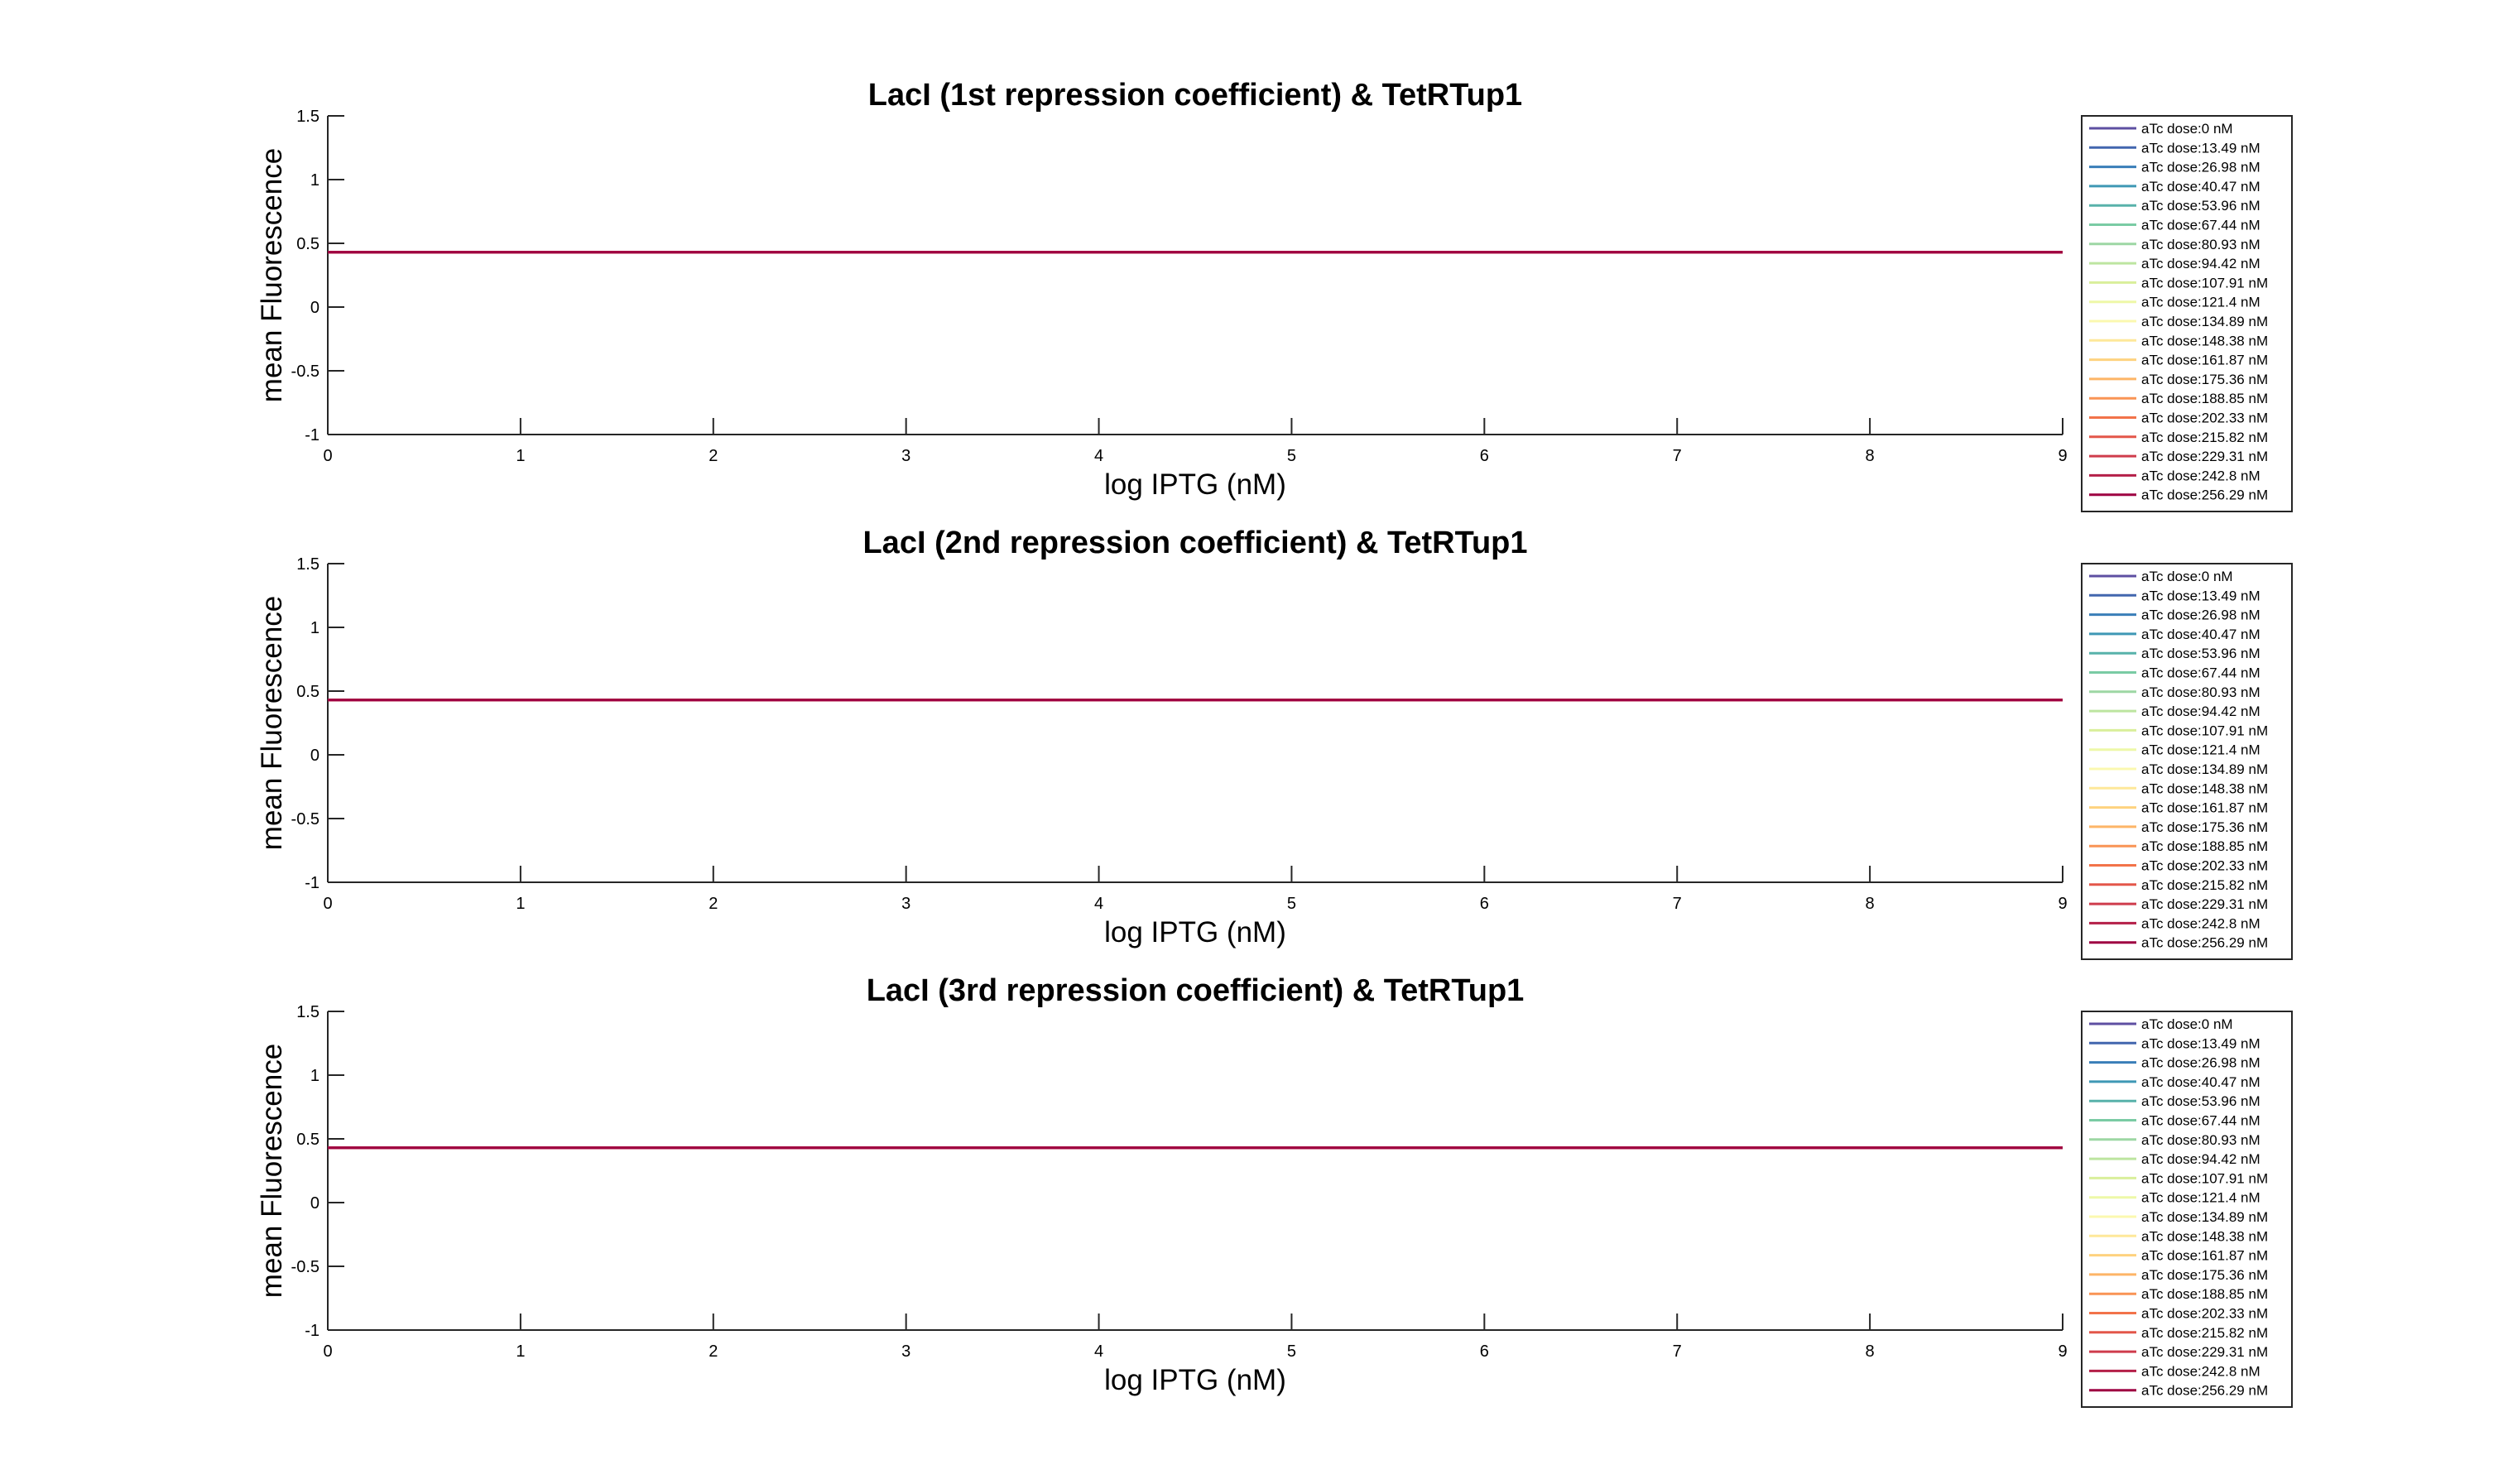 Image resolution: width=2503 pixels, height=1484 pixels. I want to click on legend-entry: aTc dose:202.33 nM, so click(2204, 1314).